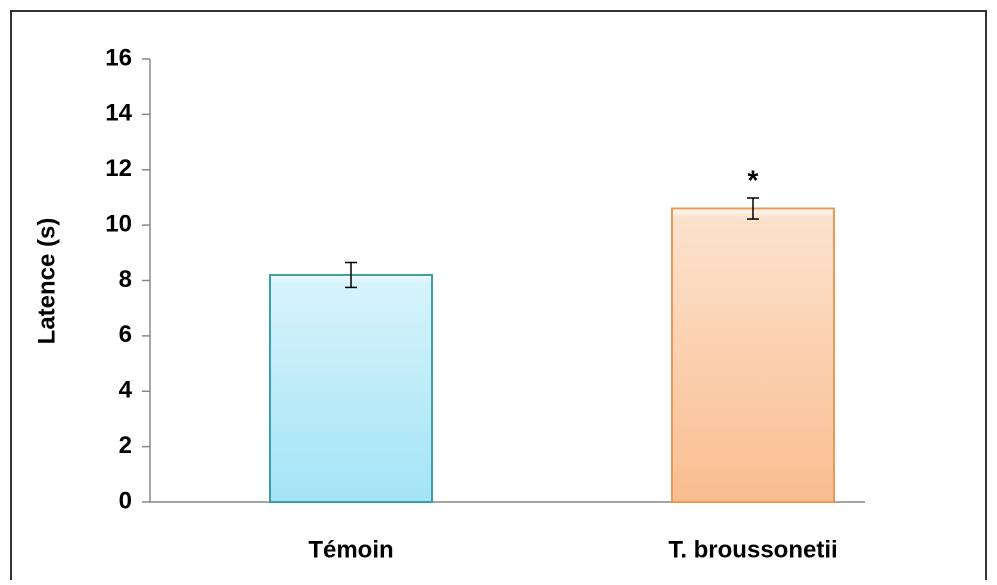 The width and height of the screenshot is (997, 585). Describe the element at coordinates (118, 57) in the screenshot. I see `y-tick-label: 16` at that location.